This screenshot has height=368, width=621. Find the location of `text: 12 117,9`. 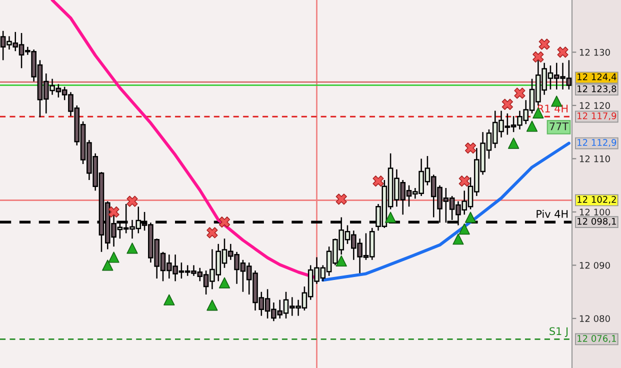

text: 12 117,9 is located at coordinates (597, 116).